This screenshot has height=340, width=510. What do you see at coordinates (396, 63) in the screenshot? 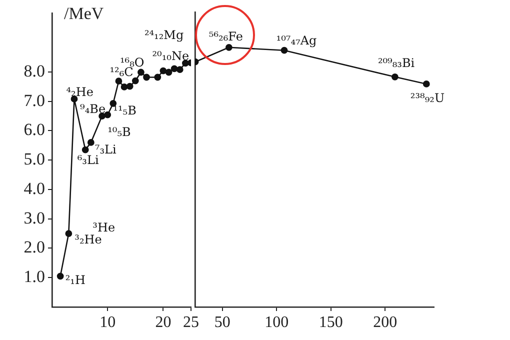
I see `annotation: ²⁰⁹₈₃Bi` at bounding box center [396, 63].